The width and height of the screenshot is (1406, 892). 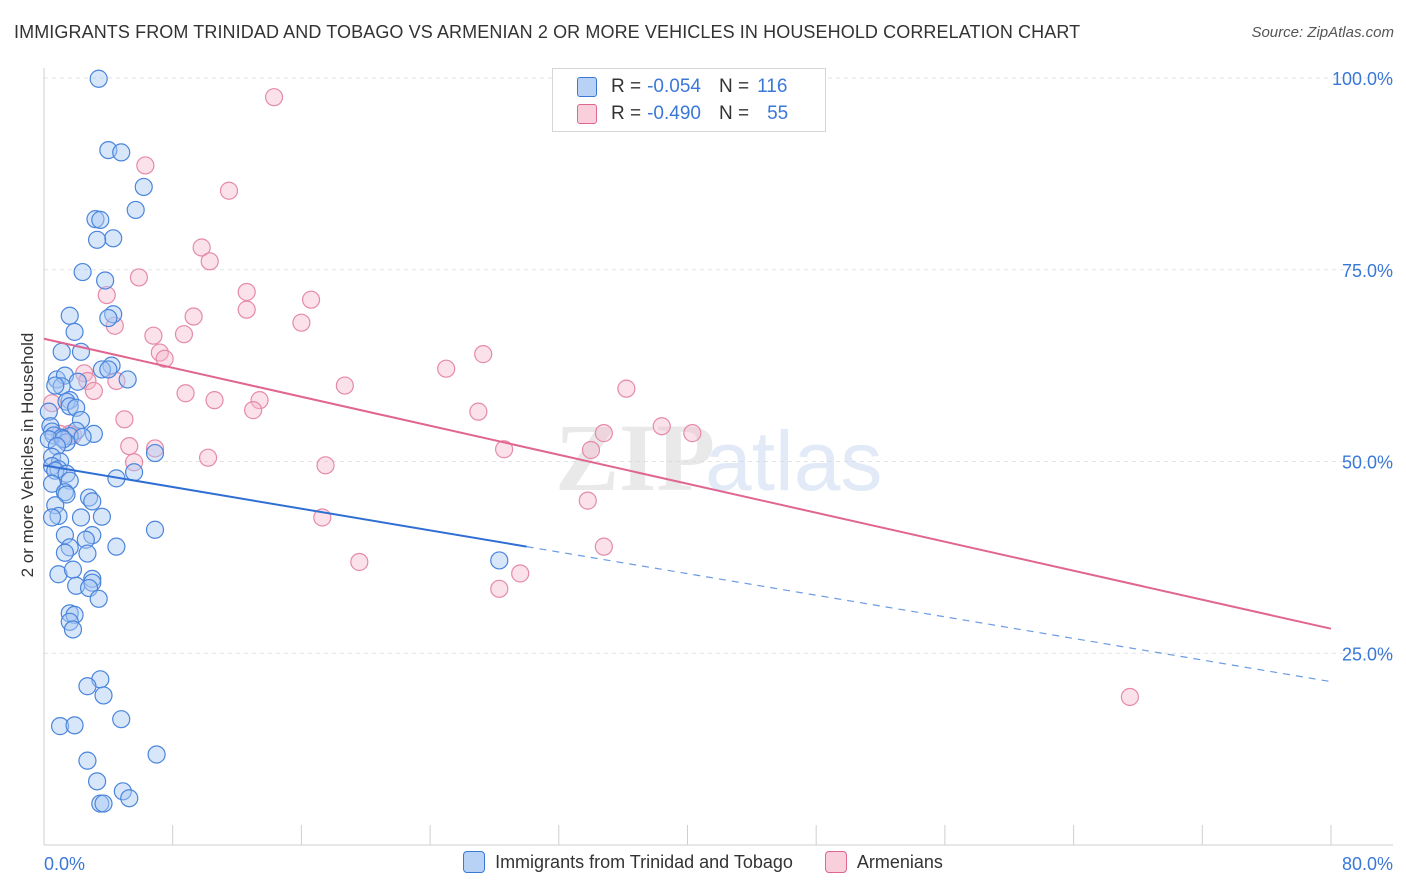 I want to click on legend-item-trinidad: Immigrants from Trinidad and Tobago, so click(x=628, y=862).